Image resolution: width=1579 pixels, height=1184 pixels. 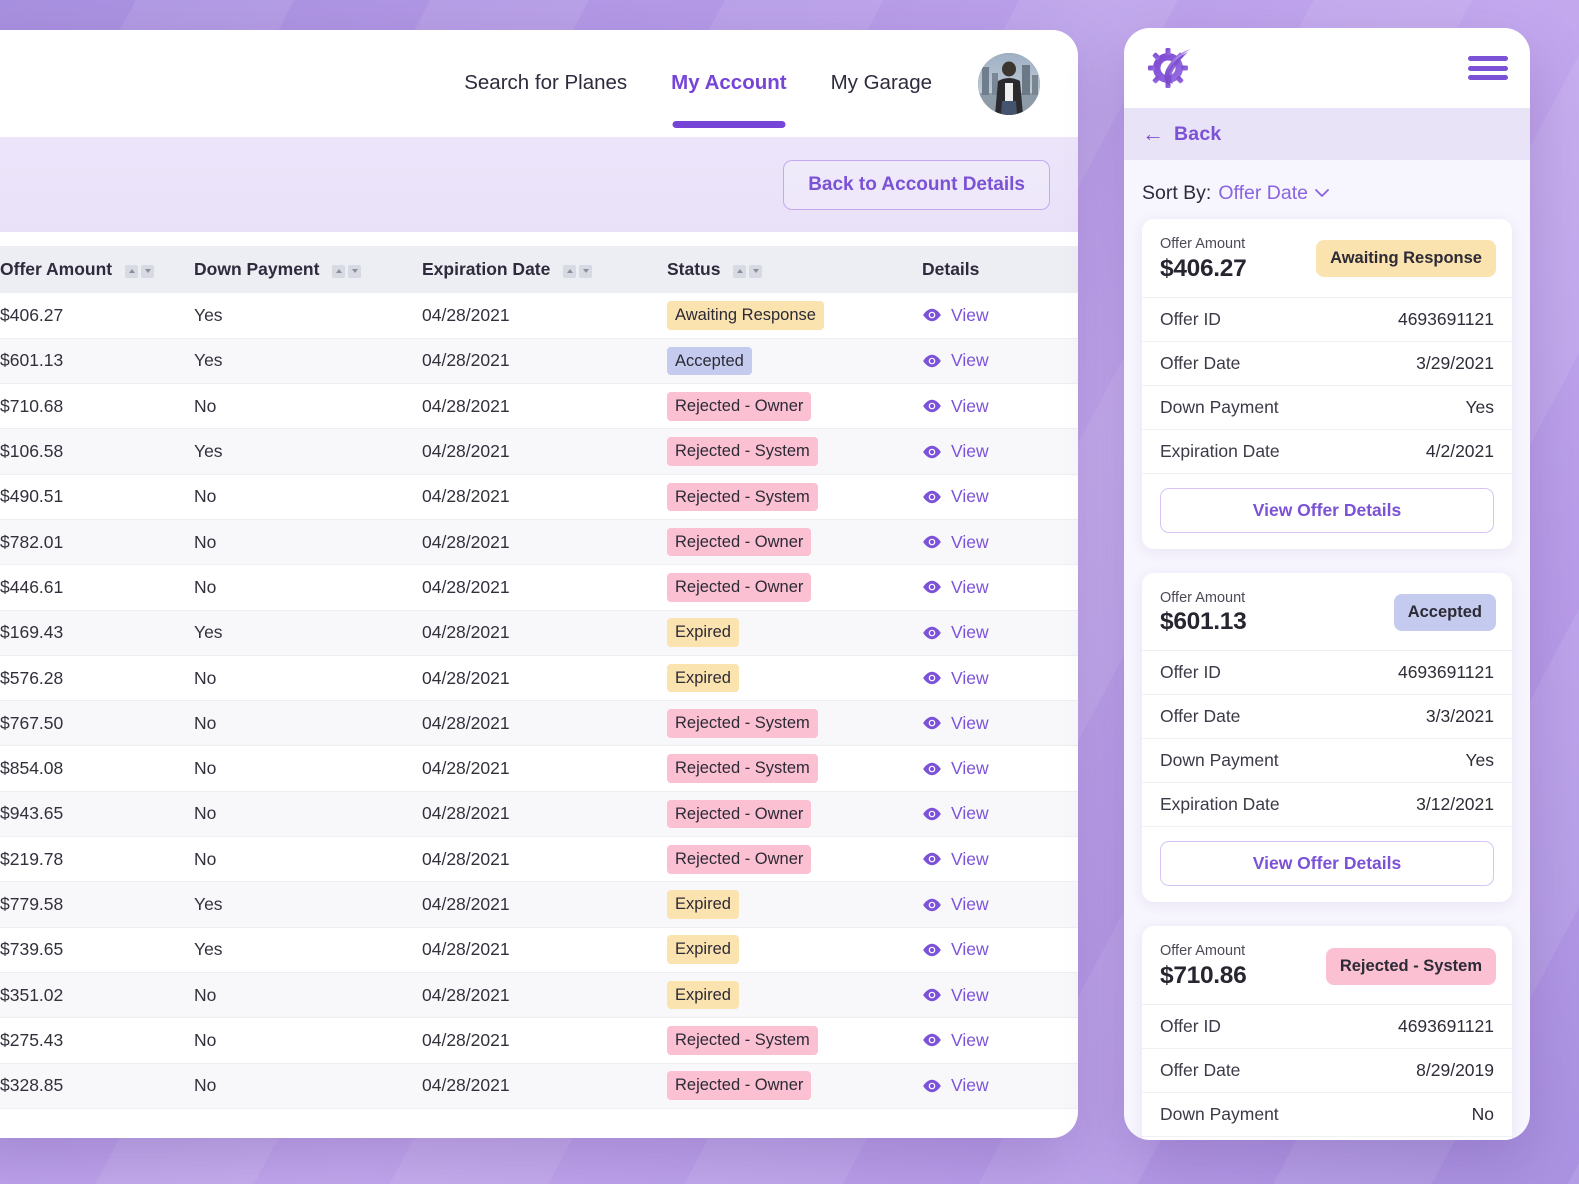 I want to click on nav-item-my-account: My Account, so click(x=728, y=100).